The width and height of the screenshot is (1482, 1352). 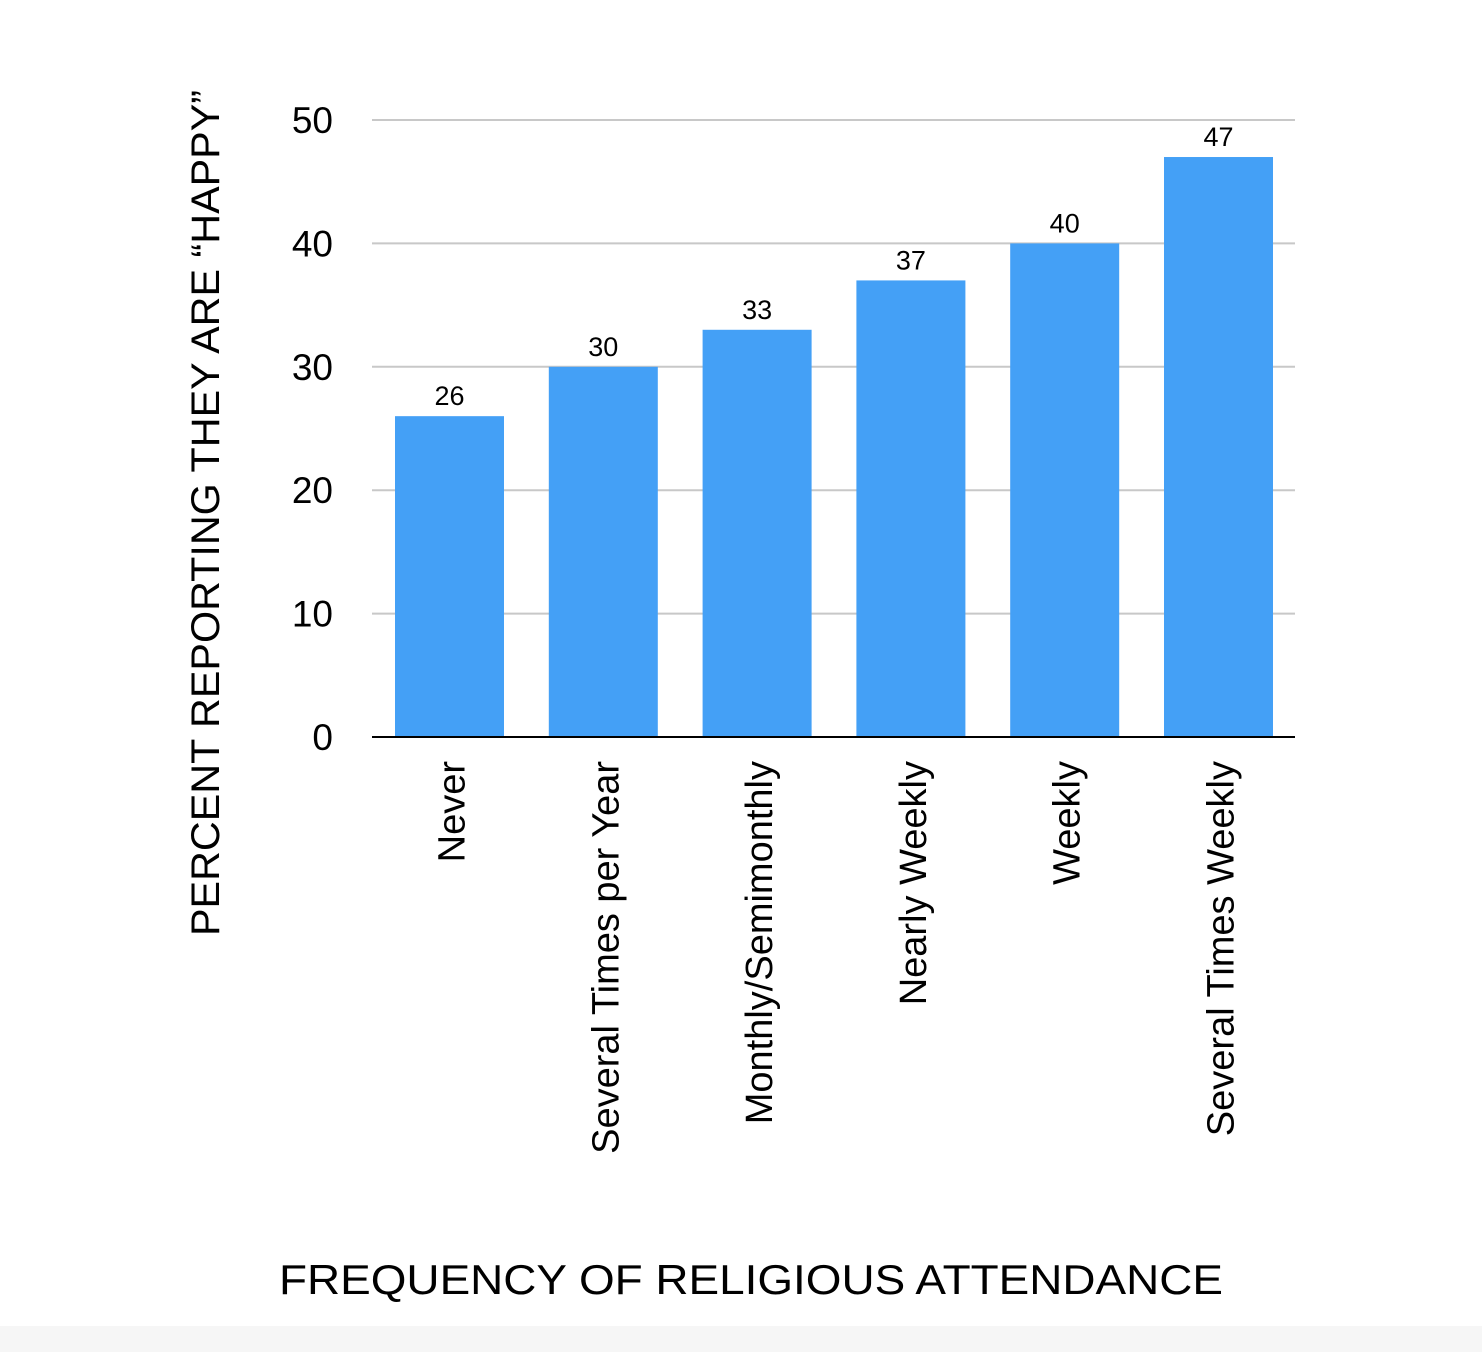 What do you see at coordinates (322, 737) in the screenshot?
I see `y-tick-label: 0` at bounding box center [322, 737].